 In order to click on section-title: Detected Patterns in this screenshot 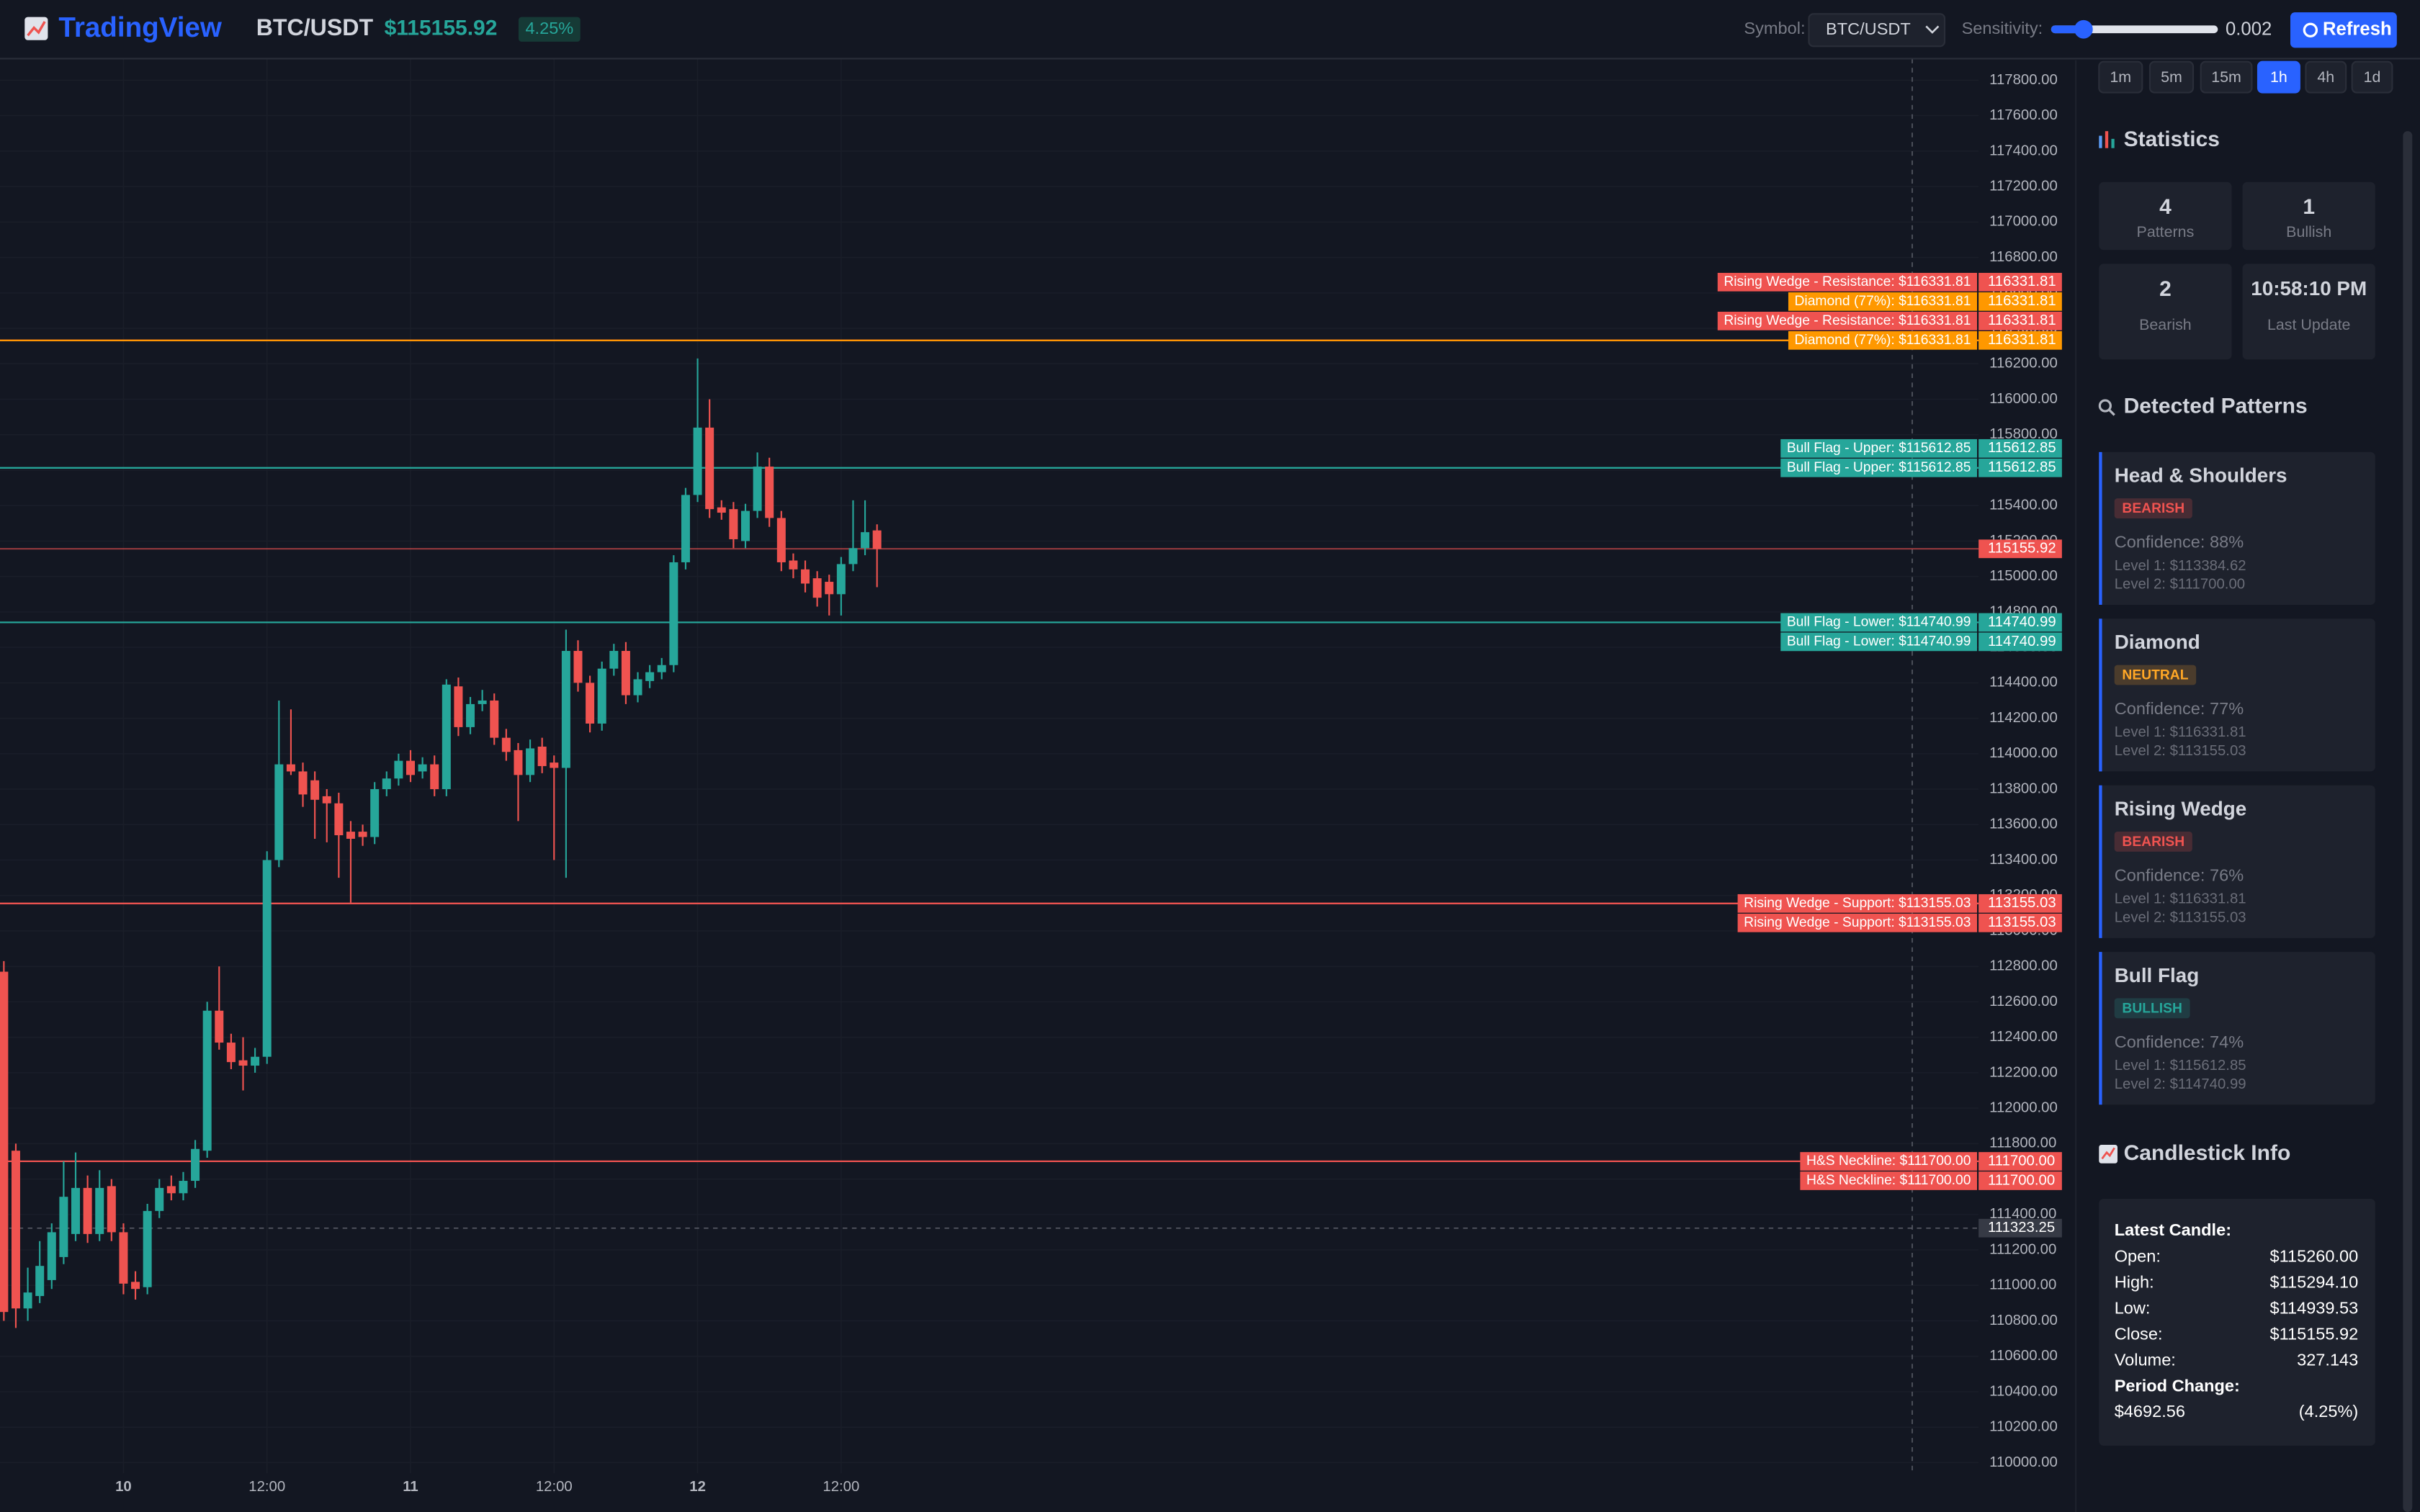, I will do `click(2216, 406)`.